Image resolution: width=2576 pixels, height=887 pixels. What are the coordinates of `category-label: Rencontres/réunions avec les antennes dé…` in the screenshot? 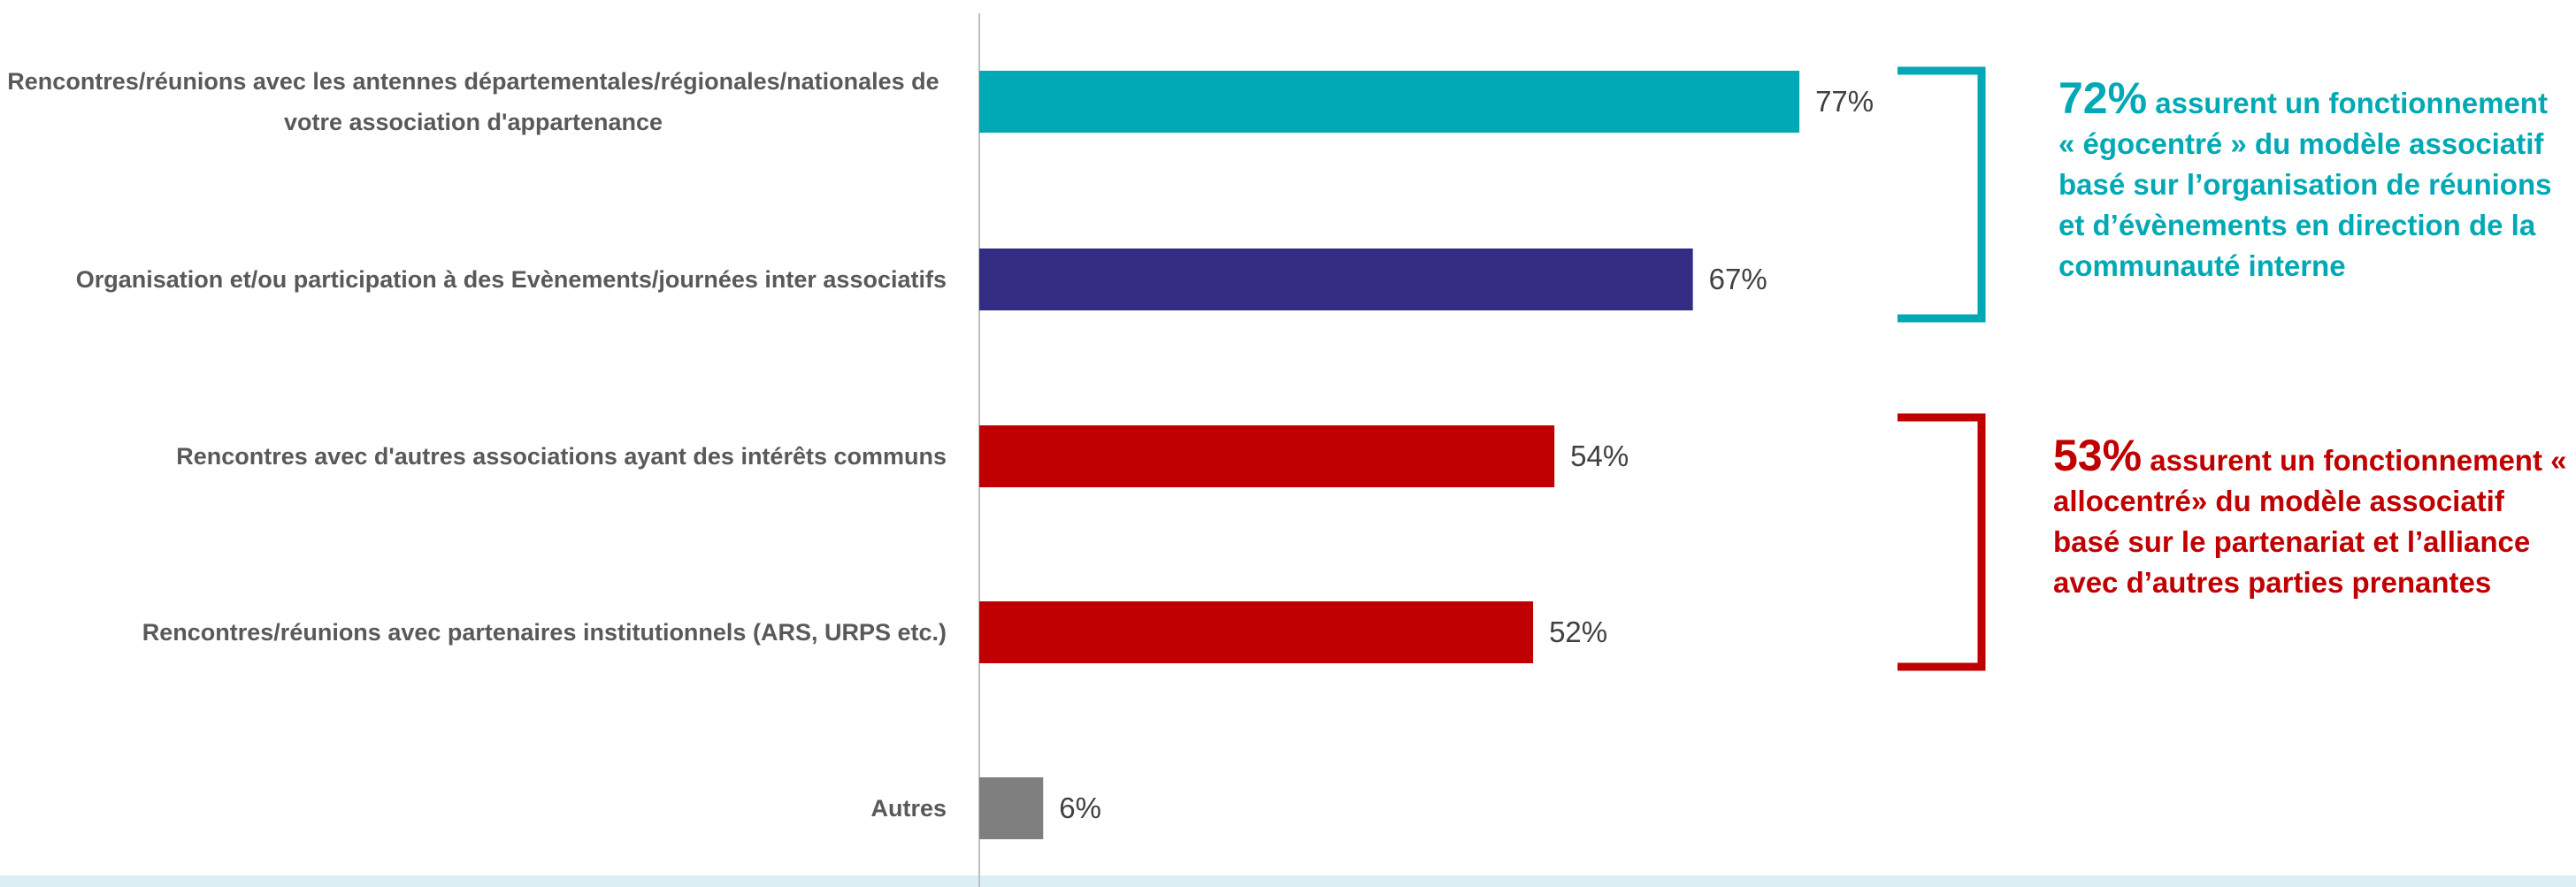 It's located at (473, 101).